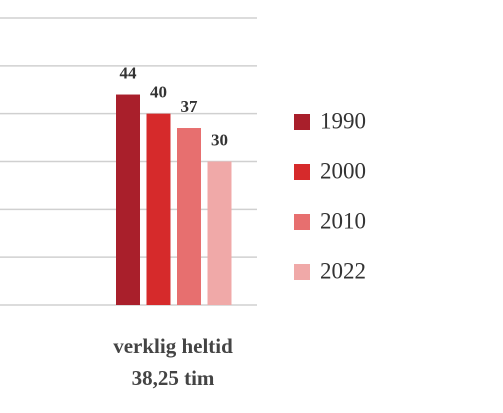 Image resolution: width=503 pixels, height=413 pixels. What do you see at coordinates (173, 362) in the screenshot?
I see `x-tick-label: verklig heltid 38,25 tim` at bounding box center [173, 362].